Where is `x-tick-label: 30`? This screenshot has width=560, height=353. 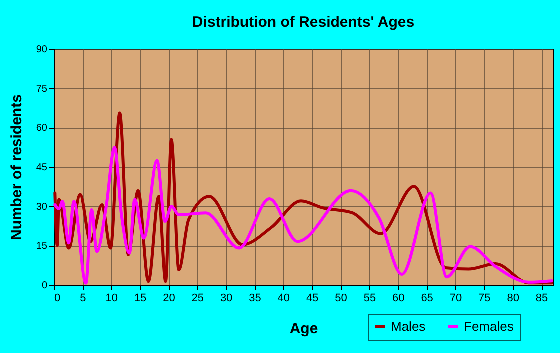 x-tick-label: 30 is located at coordinates (226, 298).